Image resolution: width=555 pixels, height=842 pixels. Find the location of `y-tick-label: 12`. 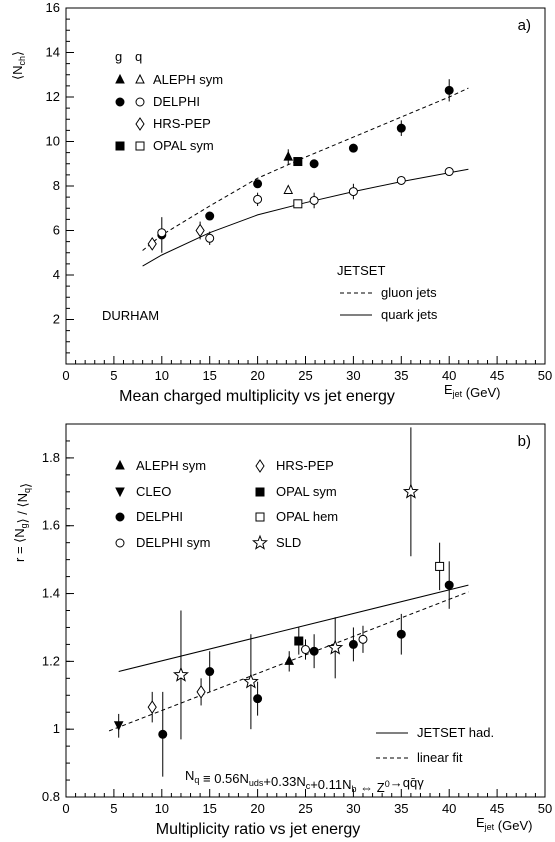

y-tick-label: 12 is located at coordinates (53, 96).